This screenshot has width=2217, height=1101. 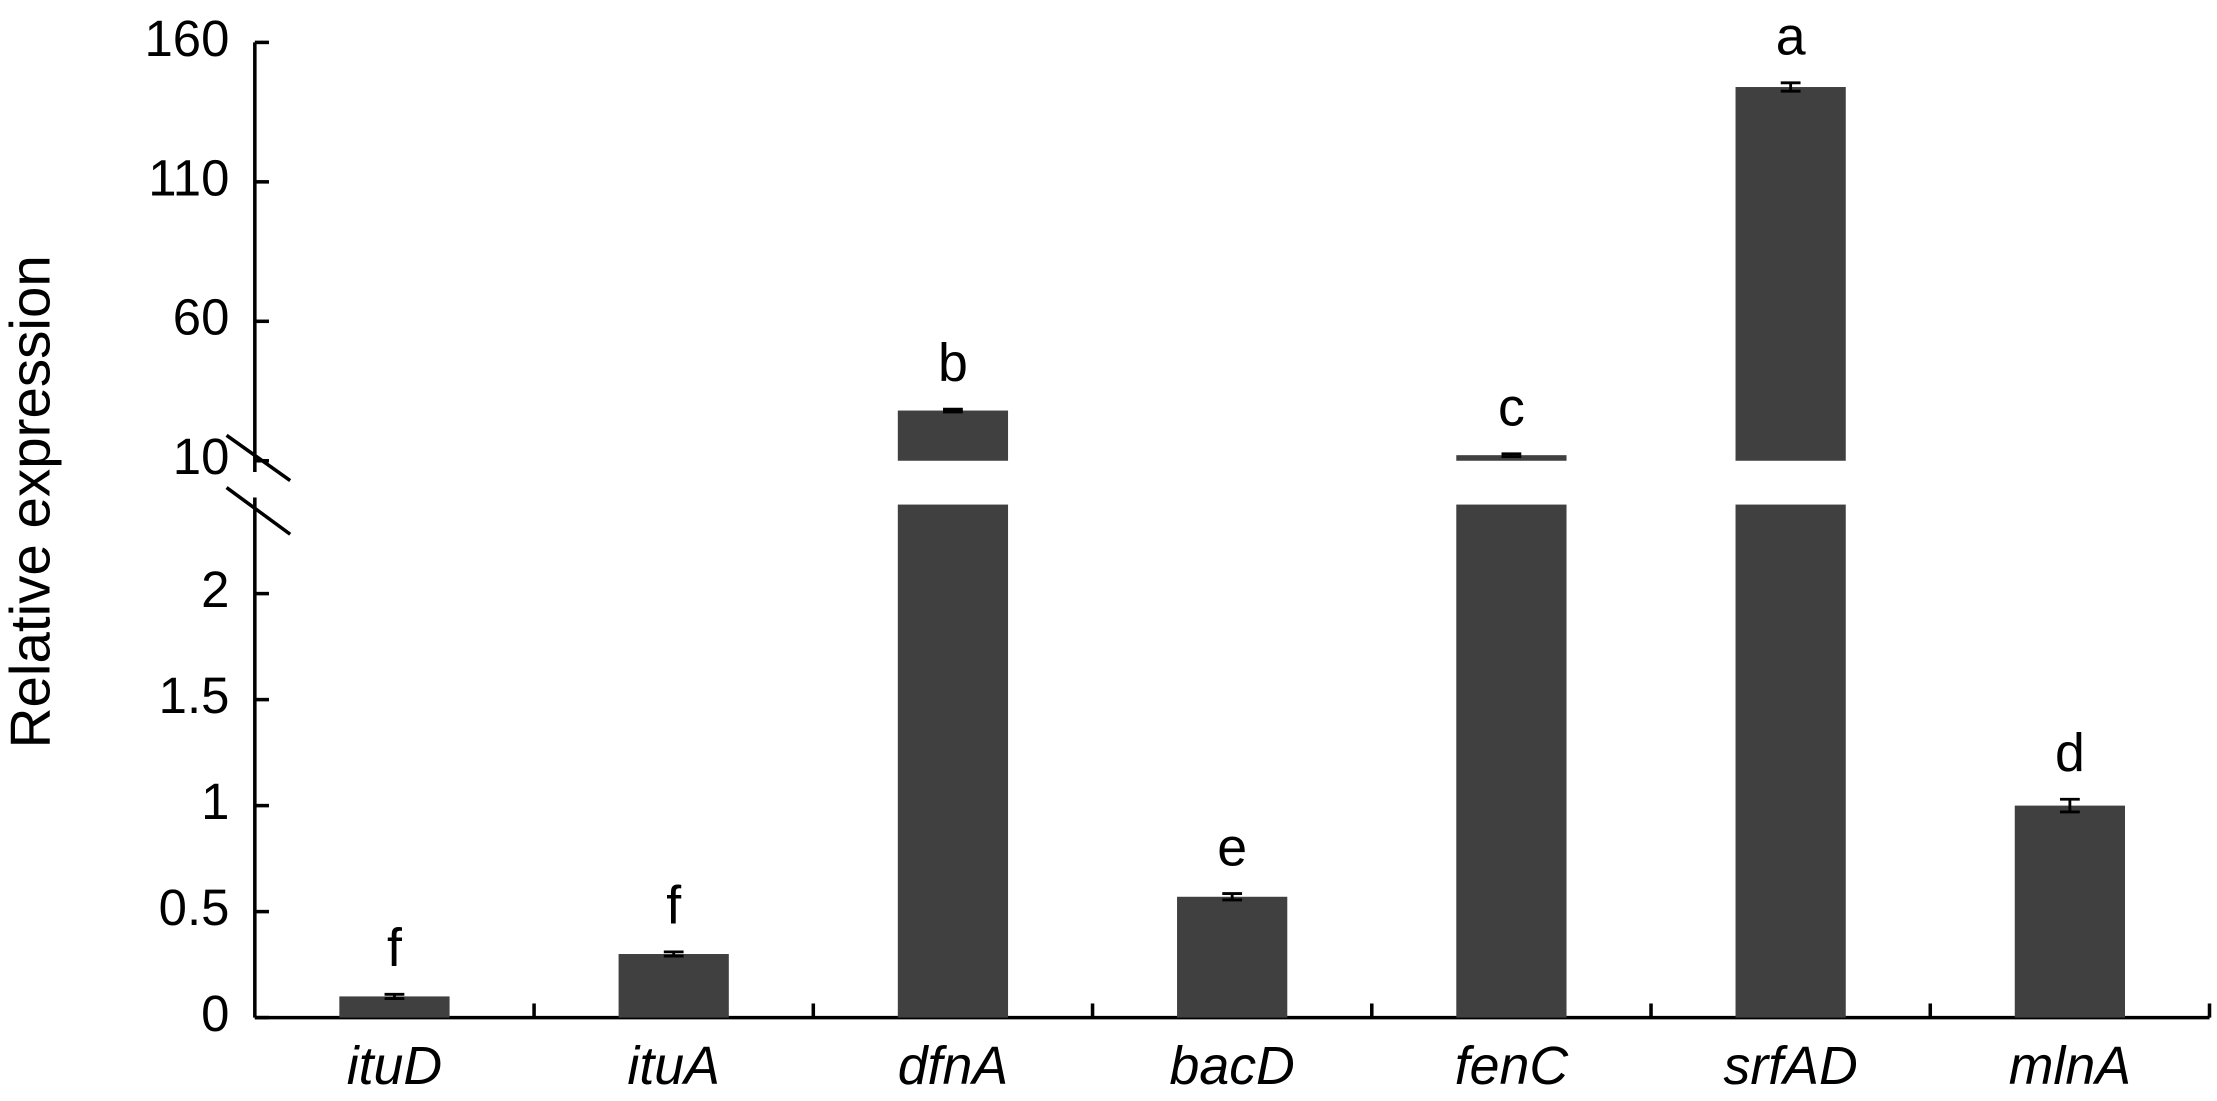 What do you see at coordinates (1791, 37) in the screenshot?
I see `significance-letter: a` at bounding box center [1791, 37].